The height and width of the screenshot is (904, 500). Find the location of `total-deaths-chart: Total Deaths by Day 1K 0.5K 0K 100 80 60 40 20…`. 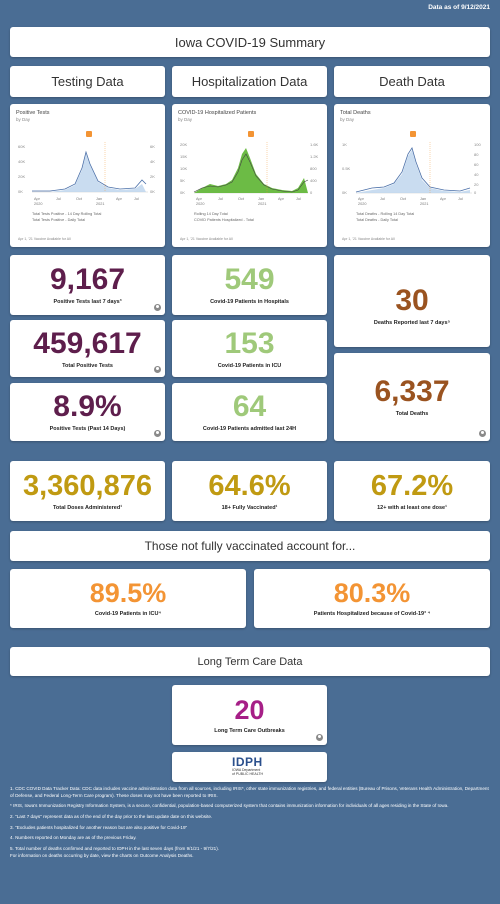

total-deaths-chart: Total Deaths by Day 1K 0.5K 0K 100 80 60 40 20… is located at coordinates (412, 175).